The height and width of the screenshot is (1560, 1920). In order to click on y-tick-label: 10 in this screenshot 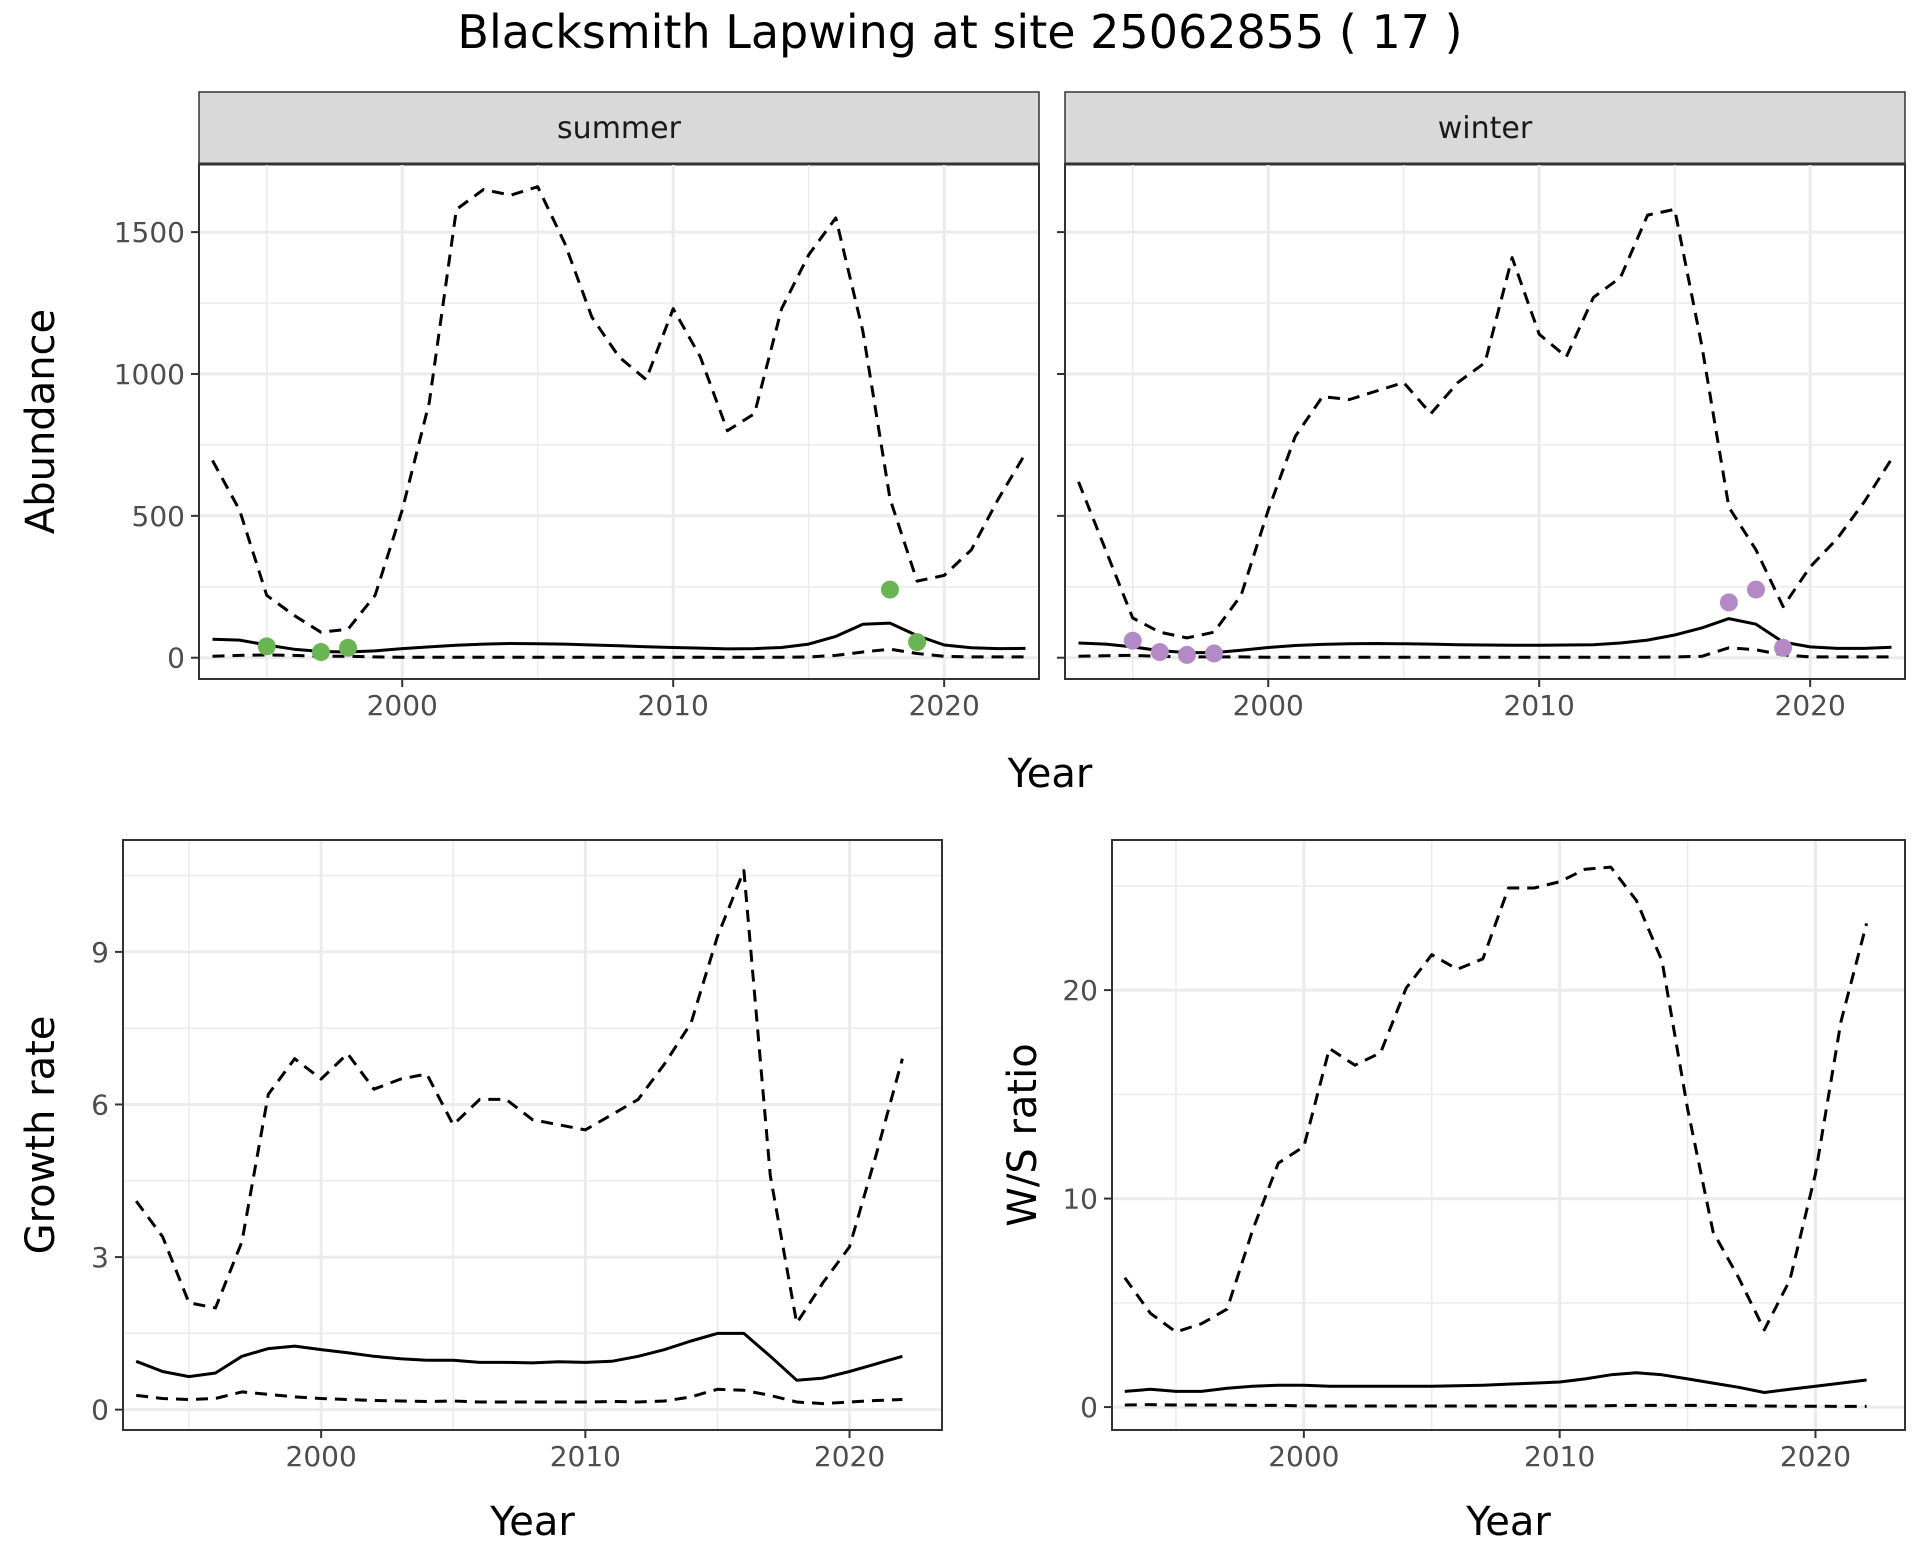, I will do `click(1080, 1199)`.